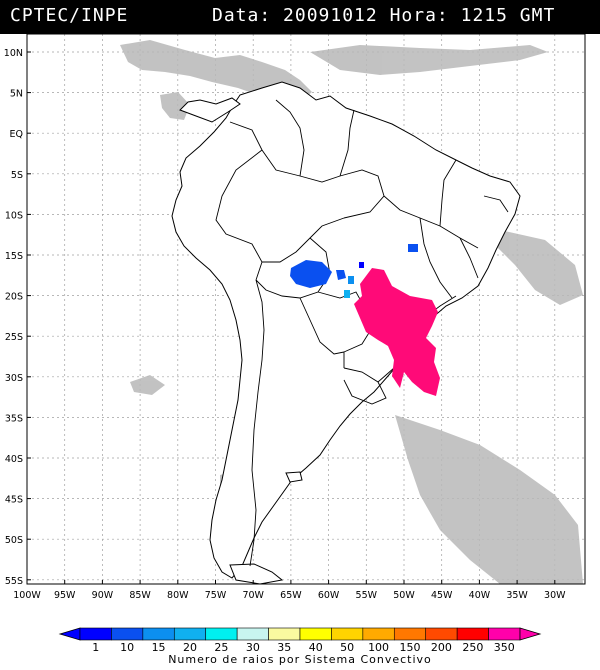 The height and width of the screenshot is (670, 600). What do you see at coordinates (221, 647) in the screenshot?
I see `colorbar-tick-label: 25` at bounding box center [221, 647].